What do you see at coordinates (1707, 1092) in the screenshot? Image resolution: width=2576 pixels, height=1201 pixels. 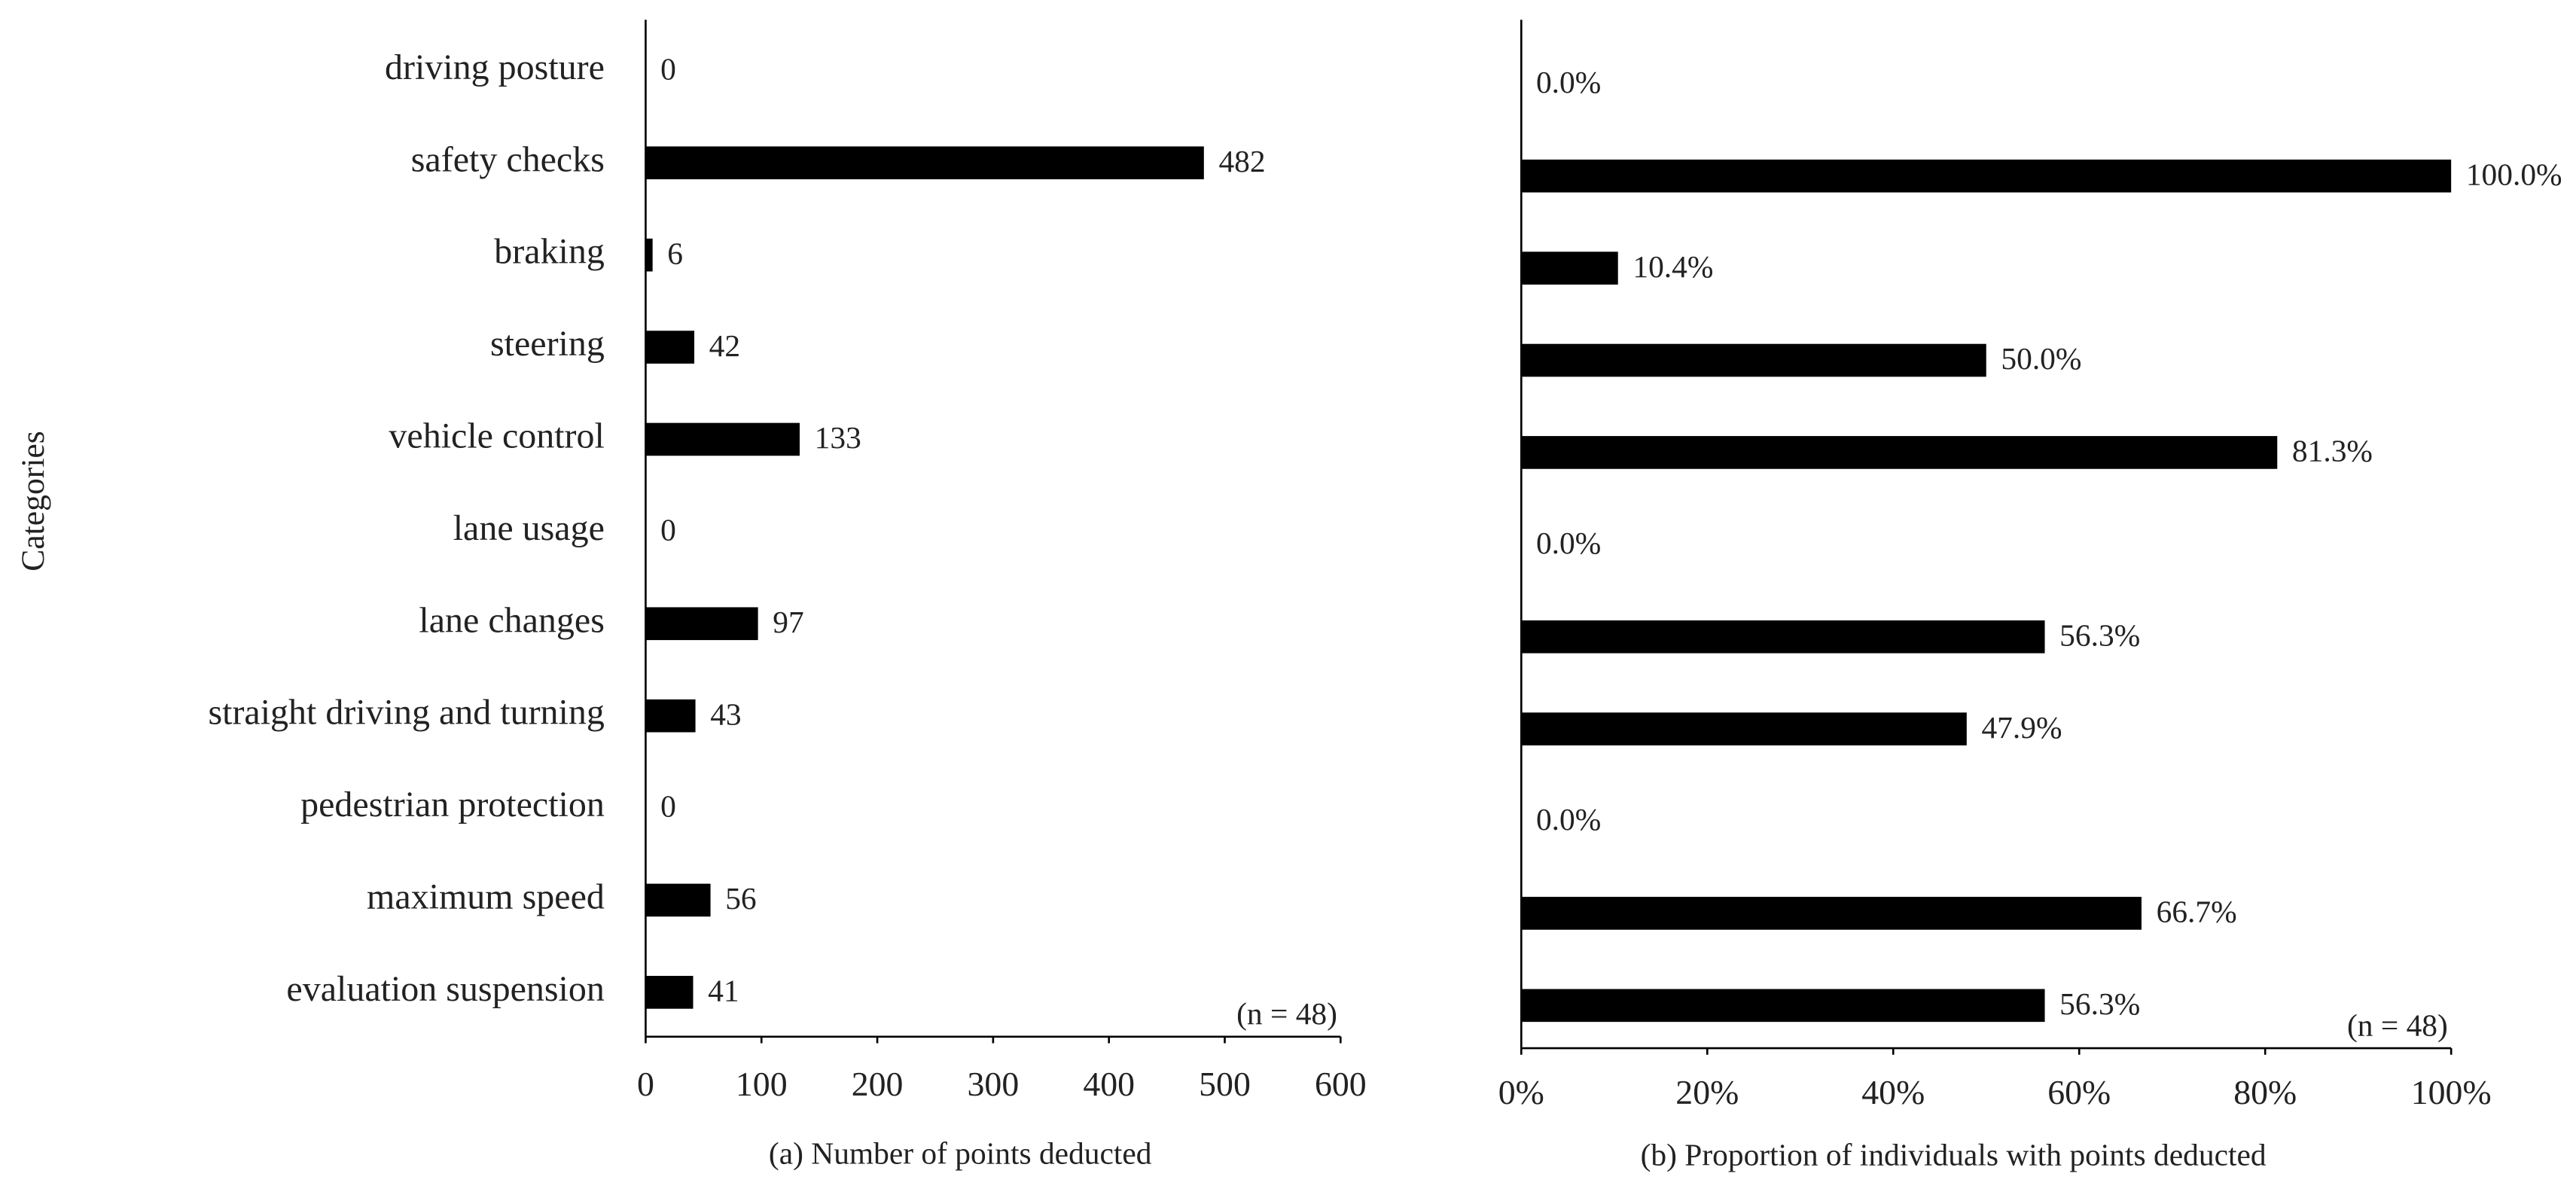 I see `x-tick-label: 20%` at bounding box center [1707, 1092].